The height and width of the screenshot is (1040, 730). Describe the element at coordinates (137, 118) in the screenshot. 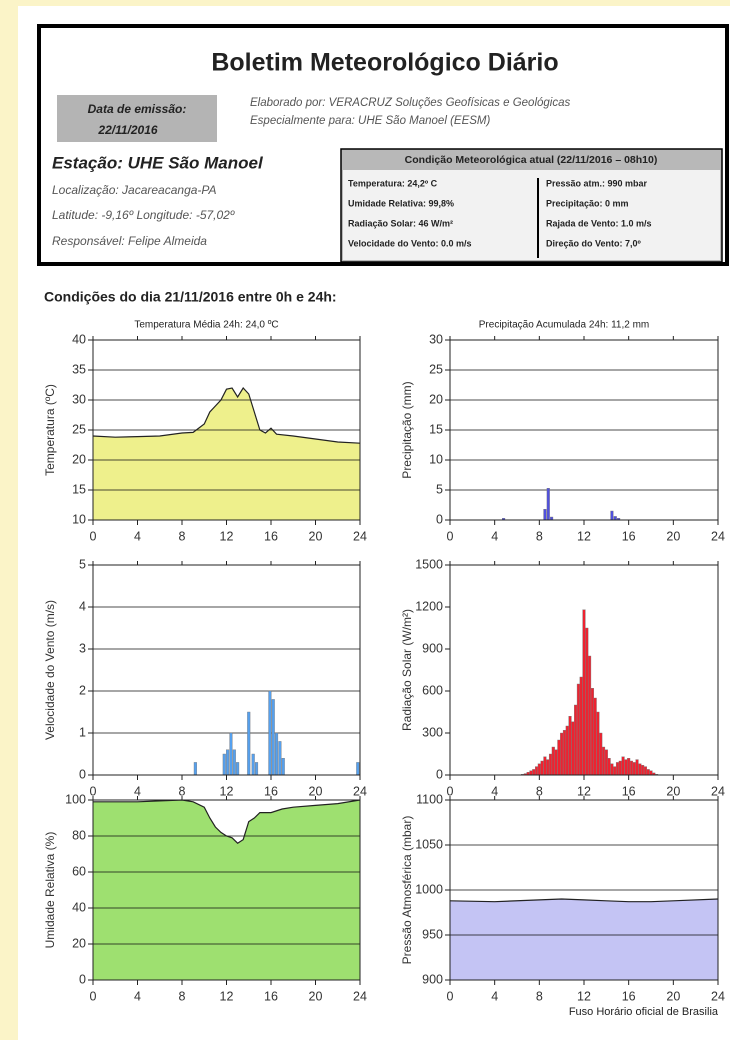

I see `issue-box` at that location.